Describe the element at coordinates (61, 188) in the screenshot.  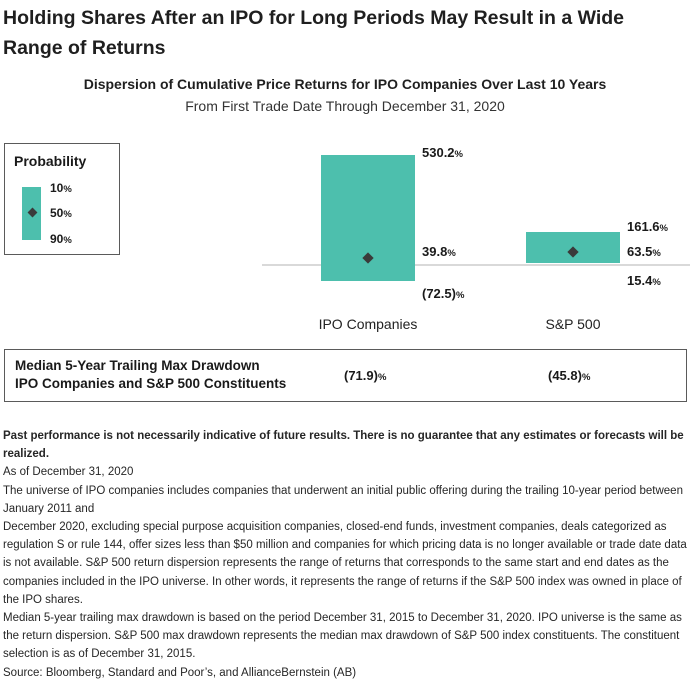
I see `legend-label-10: 10%` at that location.